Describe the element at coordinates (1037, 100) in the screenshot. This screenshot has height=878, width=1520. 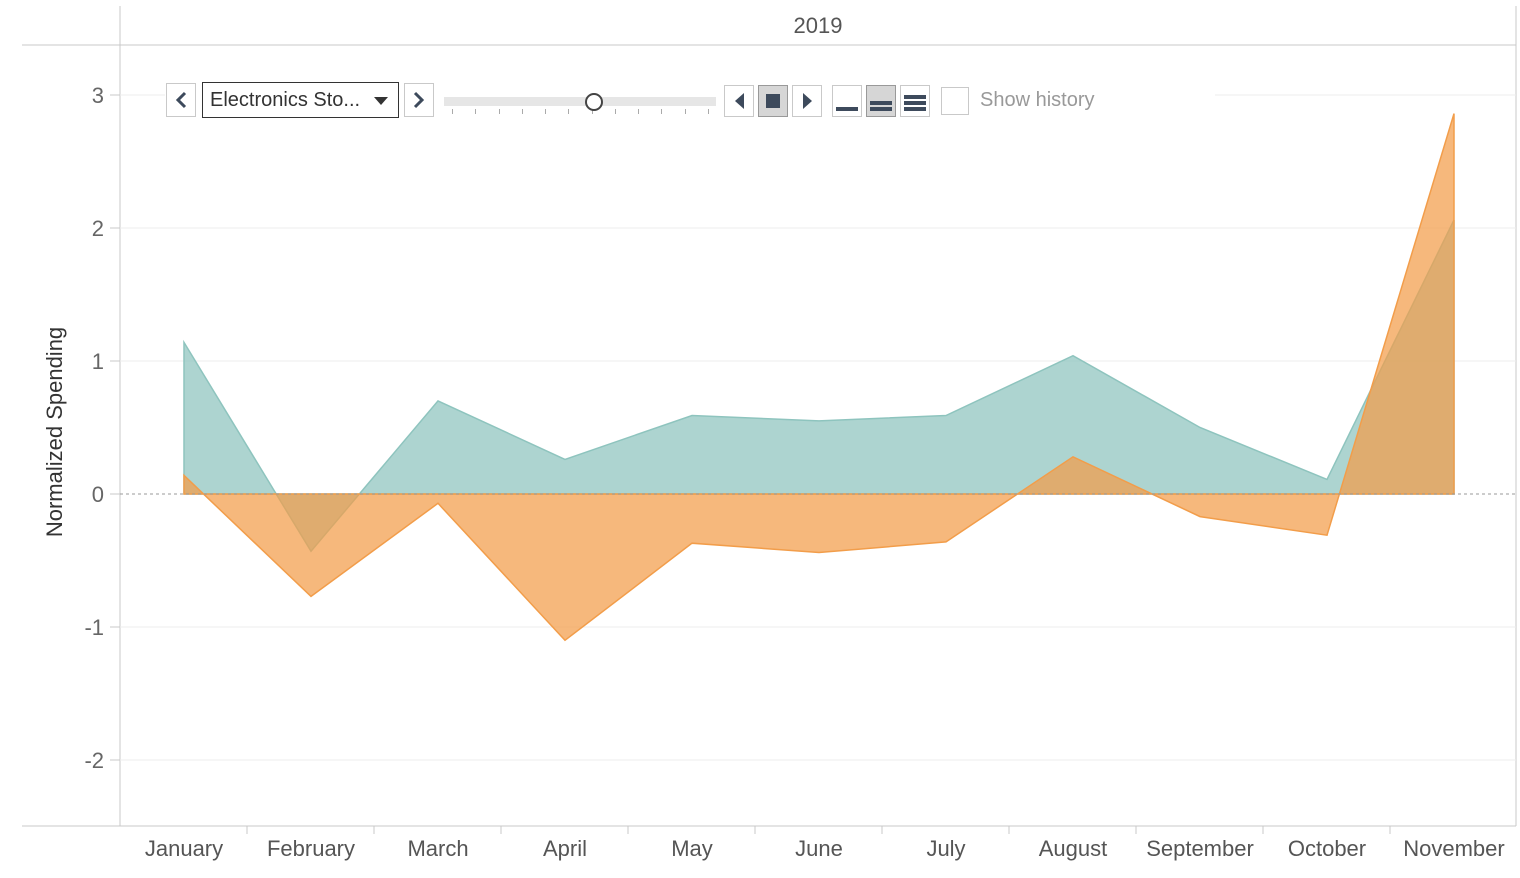
I see `show-history-label: Show history` at that location.